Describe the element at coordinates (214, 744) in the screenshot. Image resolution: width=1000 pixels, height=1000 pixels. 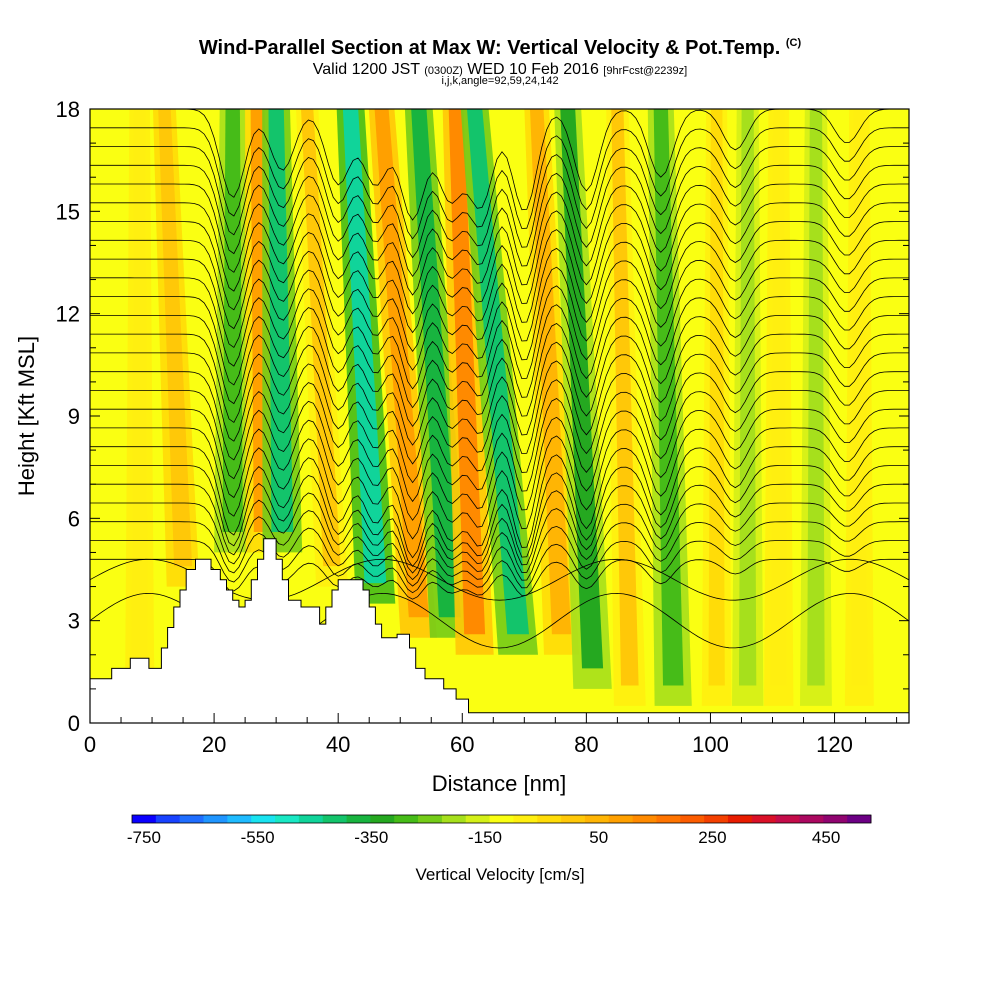
I see `x-tick-label: 20` at that location.